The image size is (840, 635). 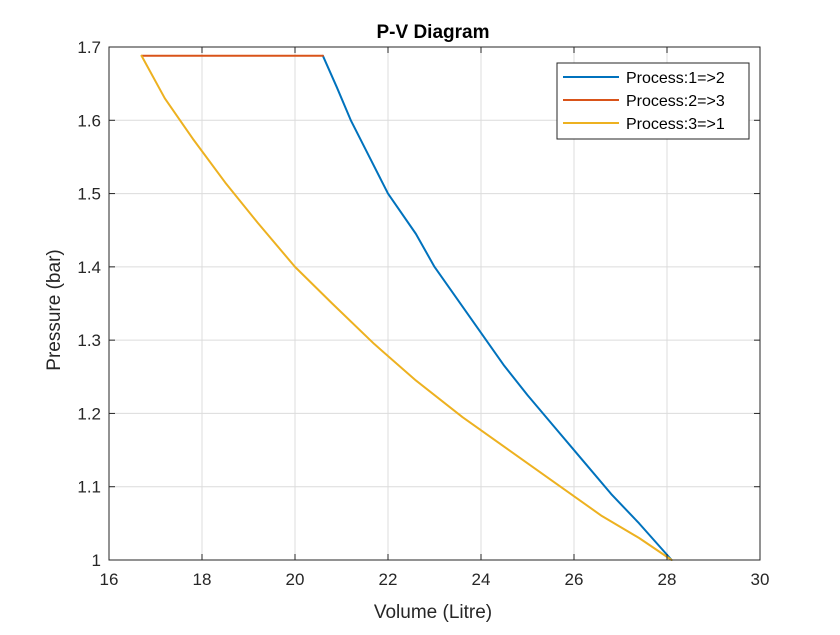 What do you see at coordinates (54, 309) in the screenshot?
I see `y-axis-label: Pressure (bar)` at bounding box center [54, 309].